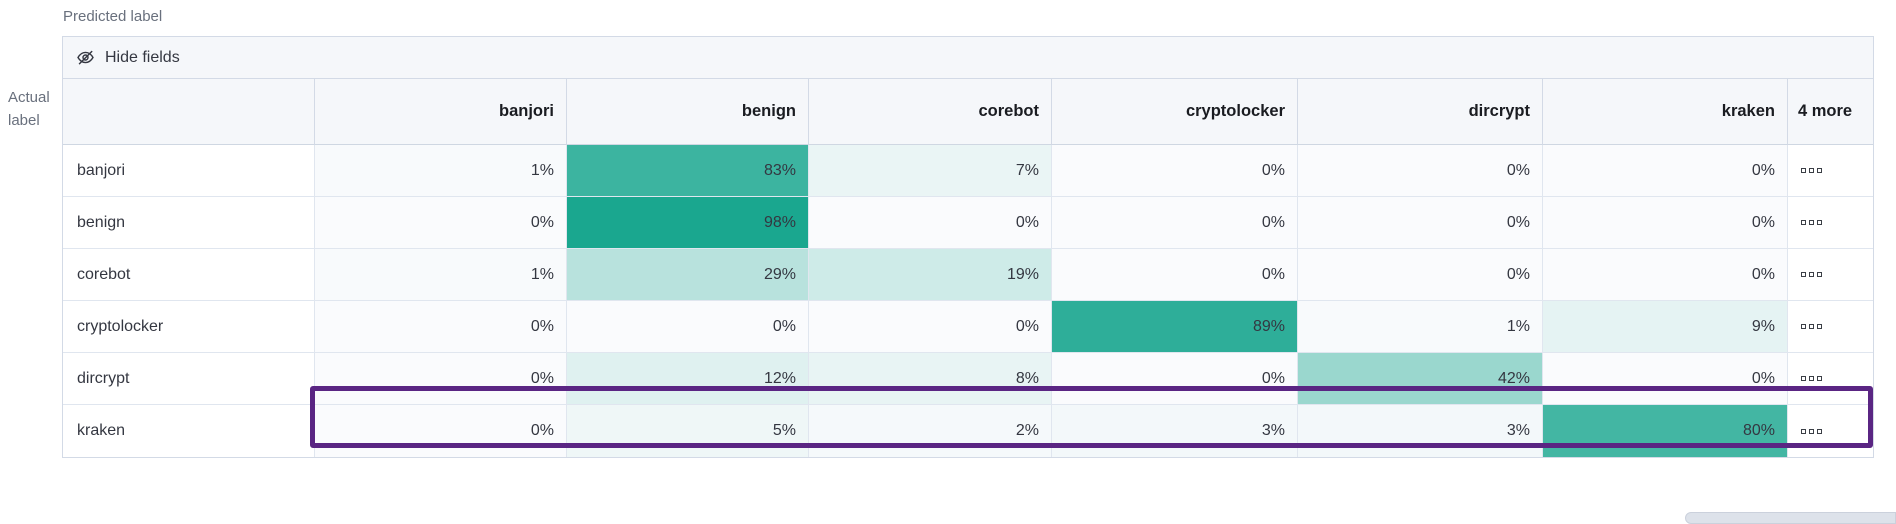 This screenshot has height=524, width=1896. What do you see at coordinates (929, 431) in the screenshot?
I see `matrix-cell-kraken-corebot: 2%` at bounding box center [929, 431].